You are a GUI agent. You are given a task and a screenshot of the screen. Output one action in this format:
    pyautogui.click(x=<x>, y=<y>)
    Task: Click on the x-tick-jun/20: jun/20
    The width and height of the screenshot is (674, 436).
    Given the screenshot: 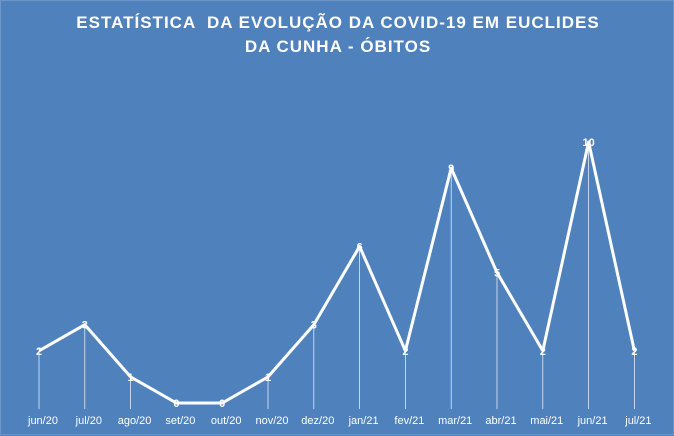 What is the action you would take?
    pyautogui.click(x=42, y=421)
    